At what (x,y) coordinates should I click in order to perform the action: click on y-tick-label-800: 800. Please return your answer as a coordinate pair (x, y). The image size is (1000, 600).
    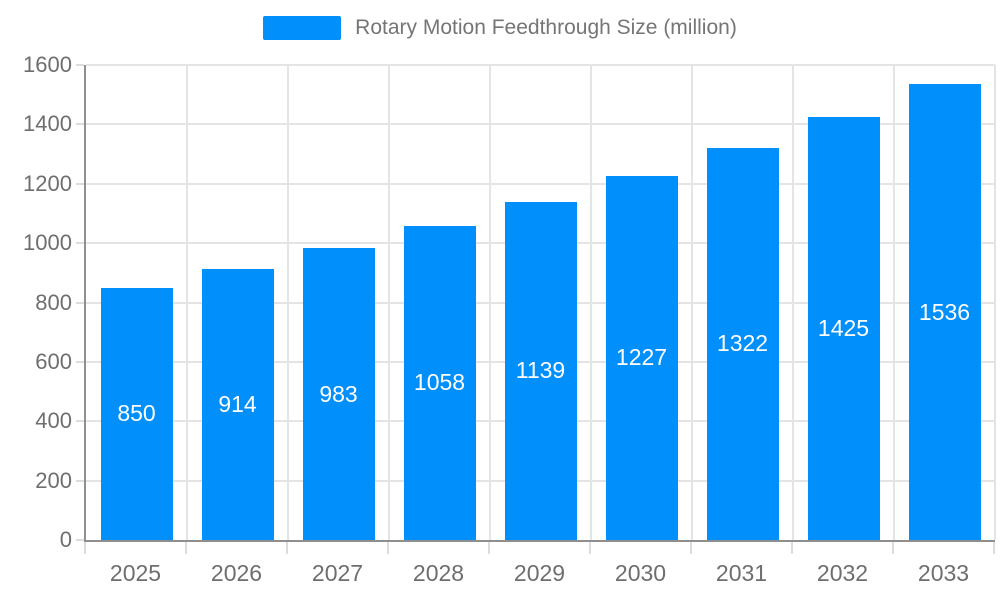
    Looking at the image, I should click on (53, 302).